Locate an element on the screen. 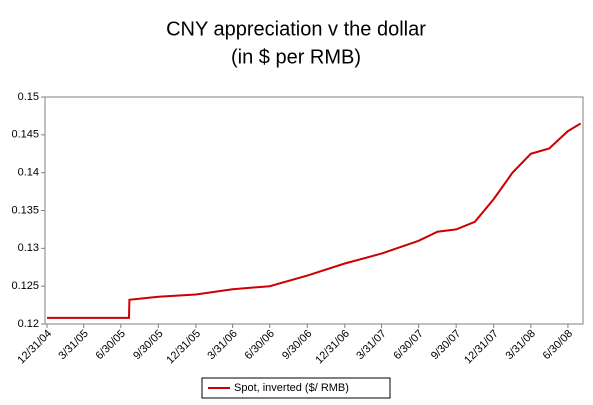 The height and width of the screenshot is (405, 593). x-tick-label: 12/31/07 is located at coordinates (481, 347).